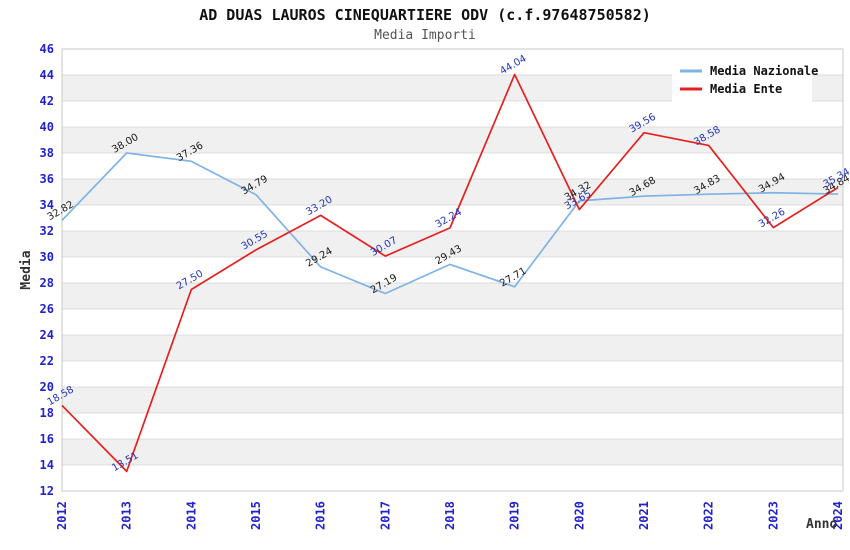 Image resolution: width=850 pixels, height=550 pixels. I want to click on point-value-label: 32.24, so click(449, 219).